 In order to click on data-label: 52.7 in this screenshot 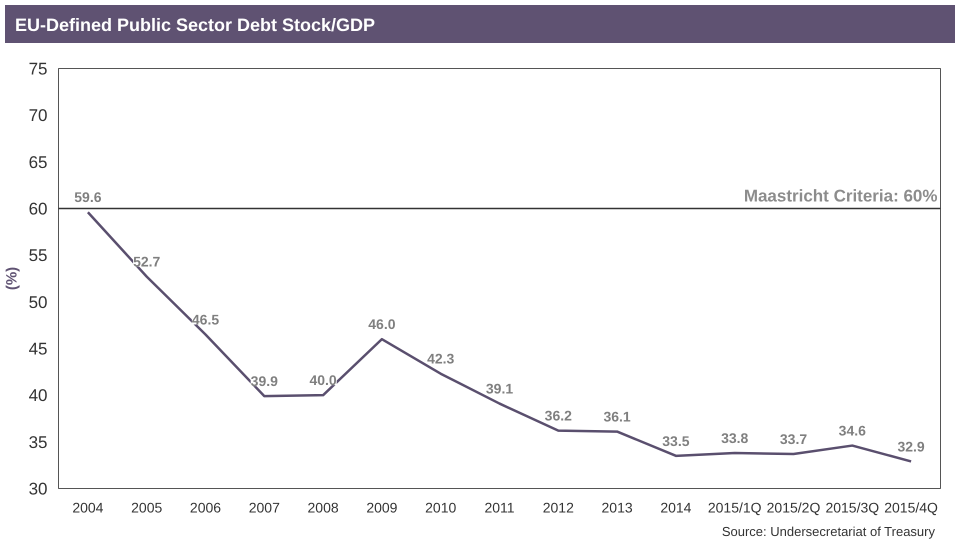, I will do `click(147, 262)`.